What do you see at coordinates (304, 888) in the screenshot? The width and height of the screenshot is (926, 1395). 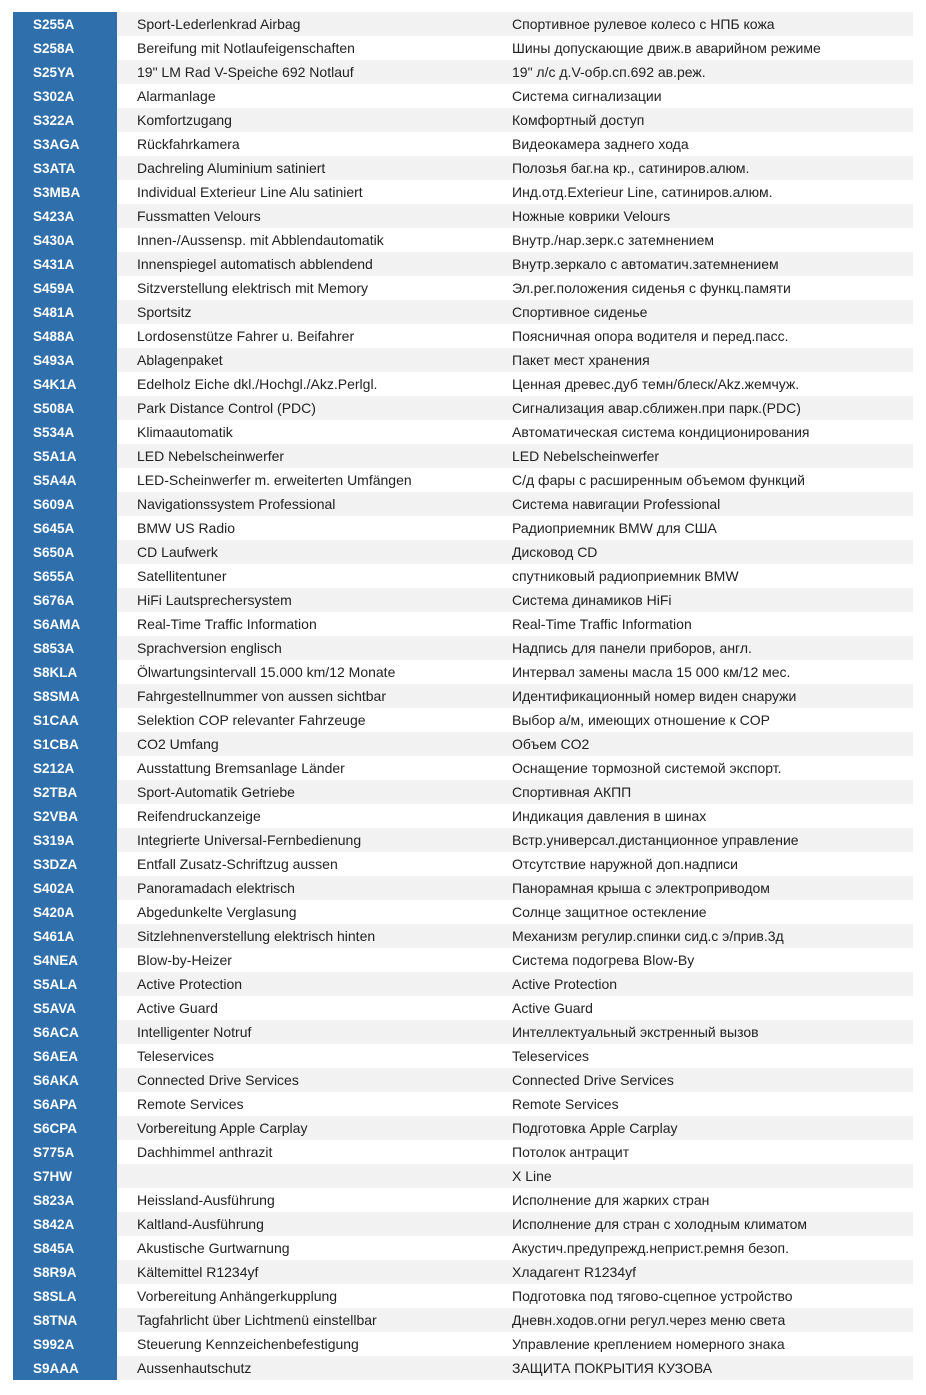 I see `option-name-german: Panoramadach elektrisch` at bounding box center [304, 888].